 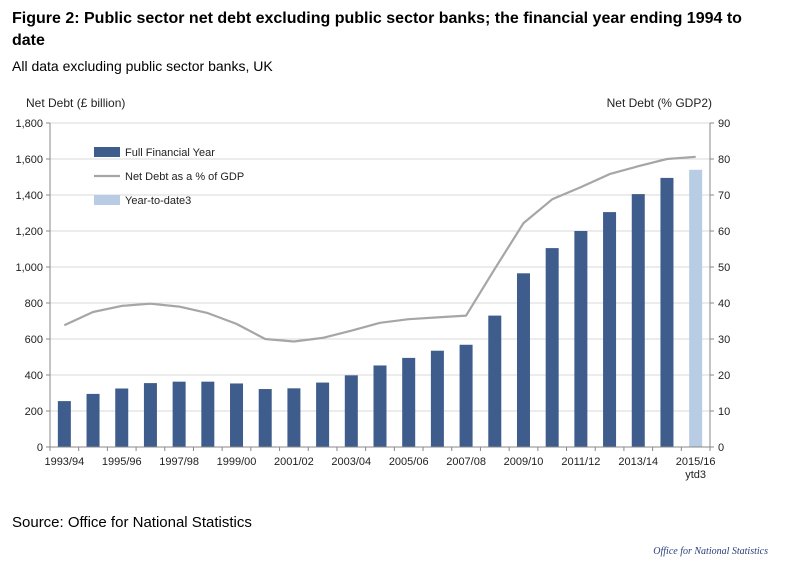 What do you see at coordinates (170, 153) in the screenshot?
I see `legend-label-full-year: Full Financial Year` at bounding box center [170, 153].